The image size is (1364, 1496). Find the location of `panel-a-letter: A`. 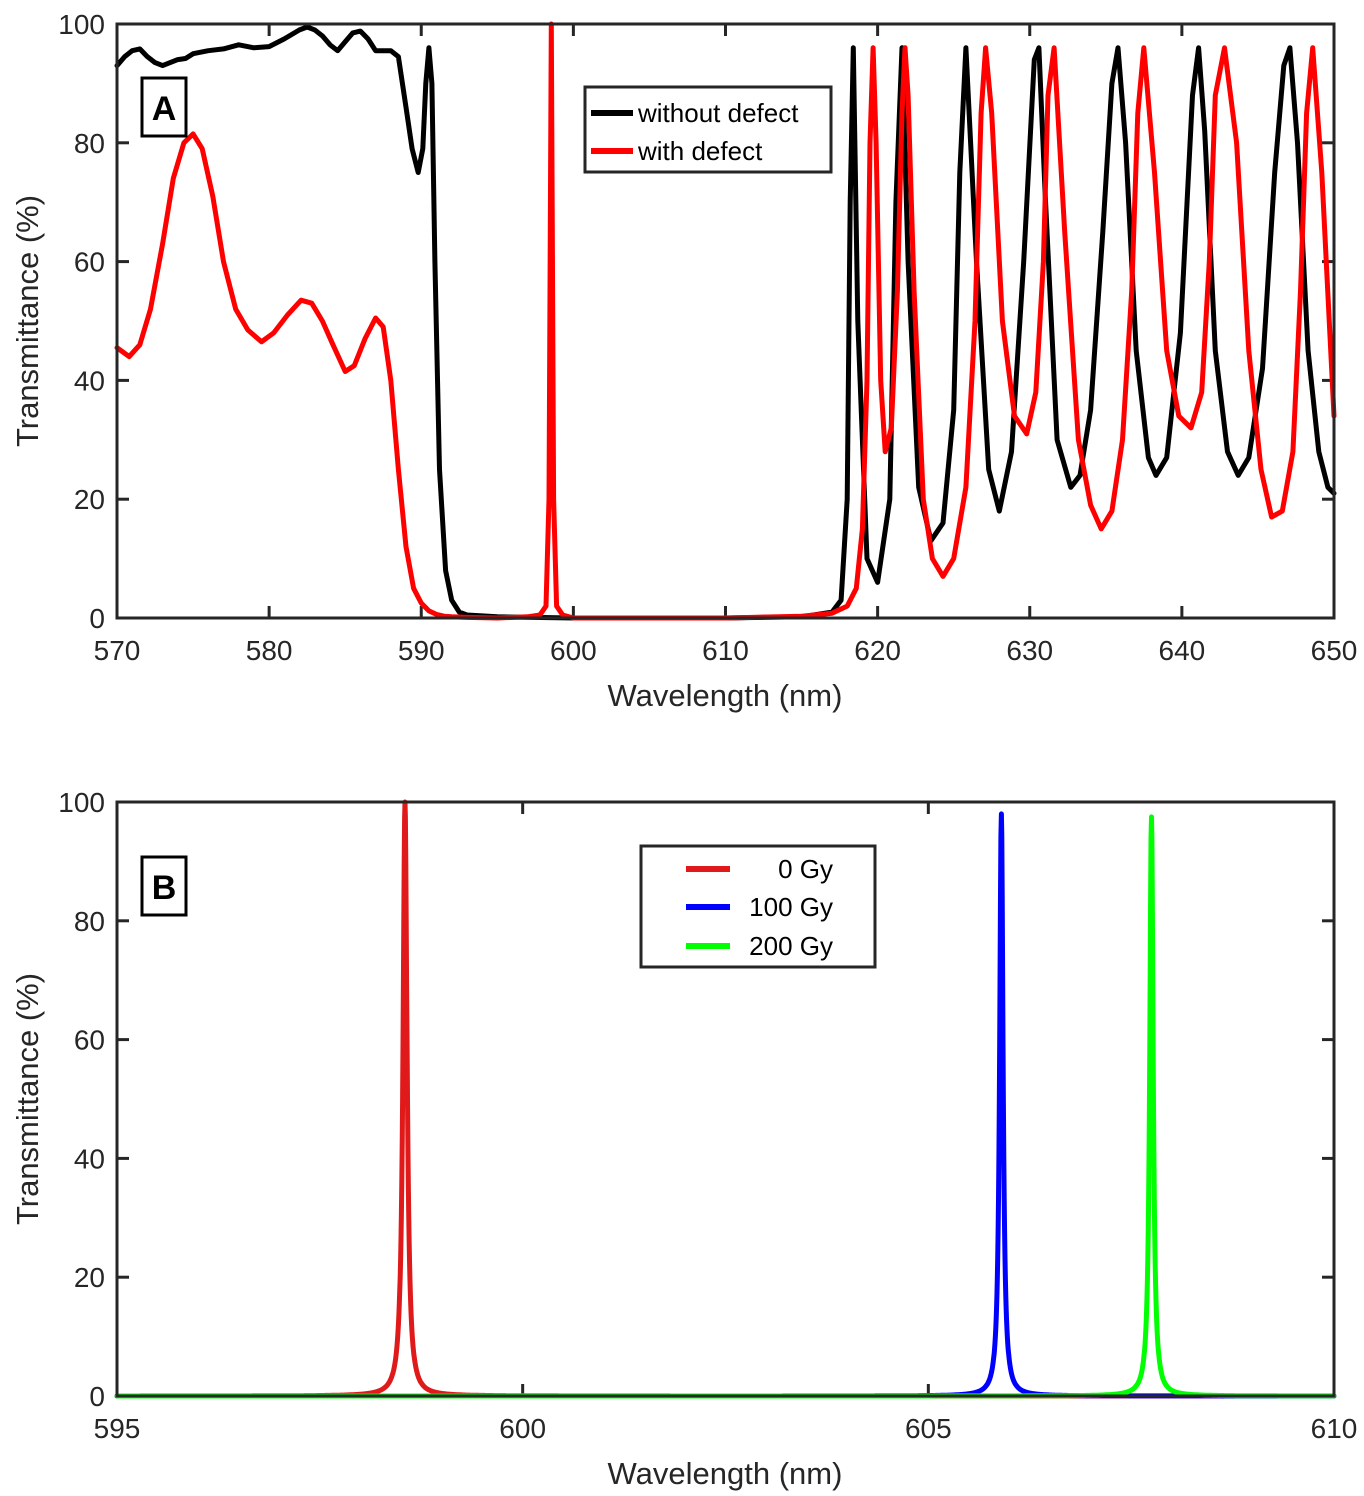

panel-a-letter: A is located at coordinates (164, 109).